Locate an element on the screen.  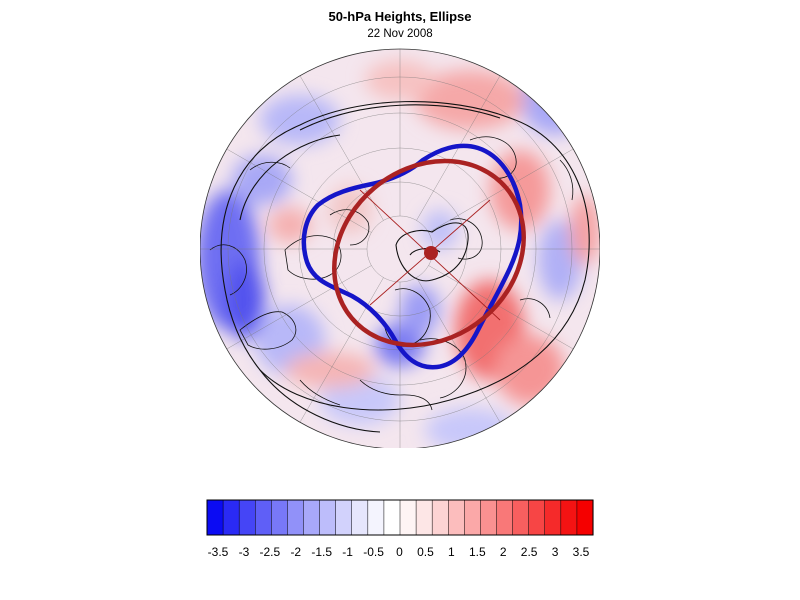
colorbar-tick-label: 3.5 is located at coordinates (581, 552).